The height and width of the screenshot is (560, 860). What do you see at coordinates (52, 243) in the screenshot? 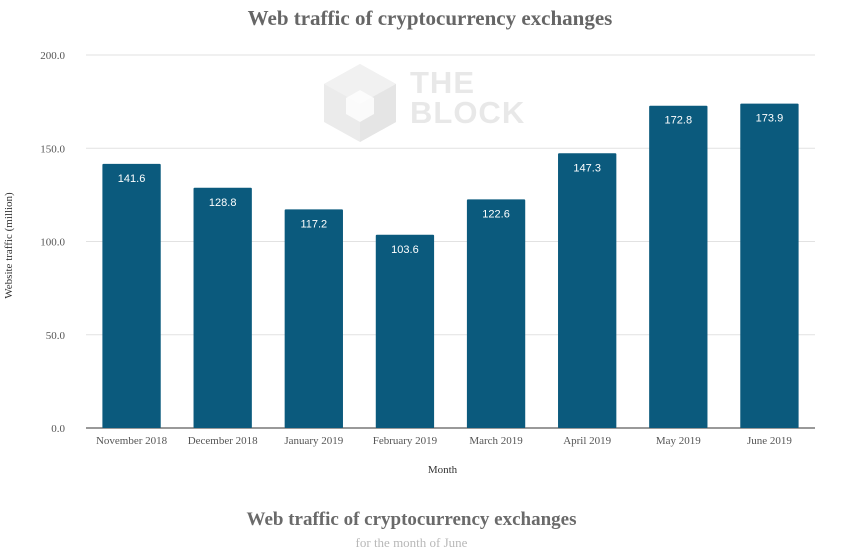
I see `y-tick-label: 100.0` at bounding box center [52, 243].